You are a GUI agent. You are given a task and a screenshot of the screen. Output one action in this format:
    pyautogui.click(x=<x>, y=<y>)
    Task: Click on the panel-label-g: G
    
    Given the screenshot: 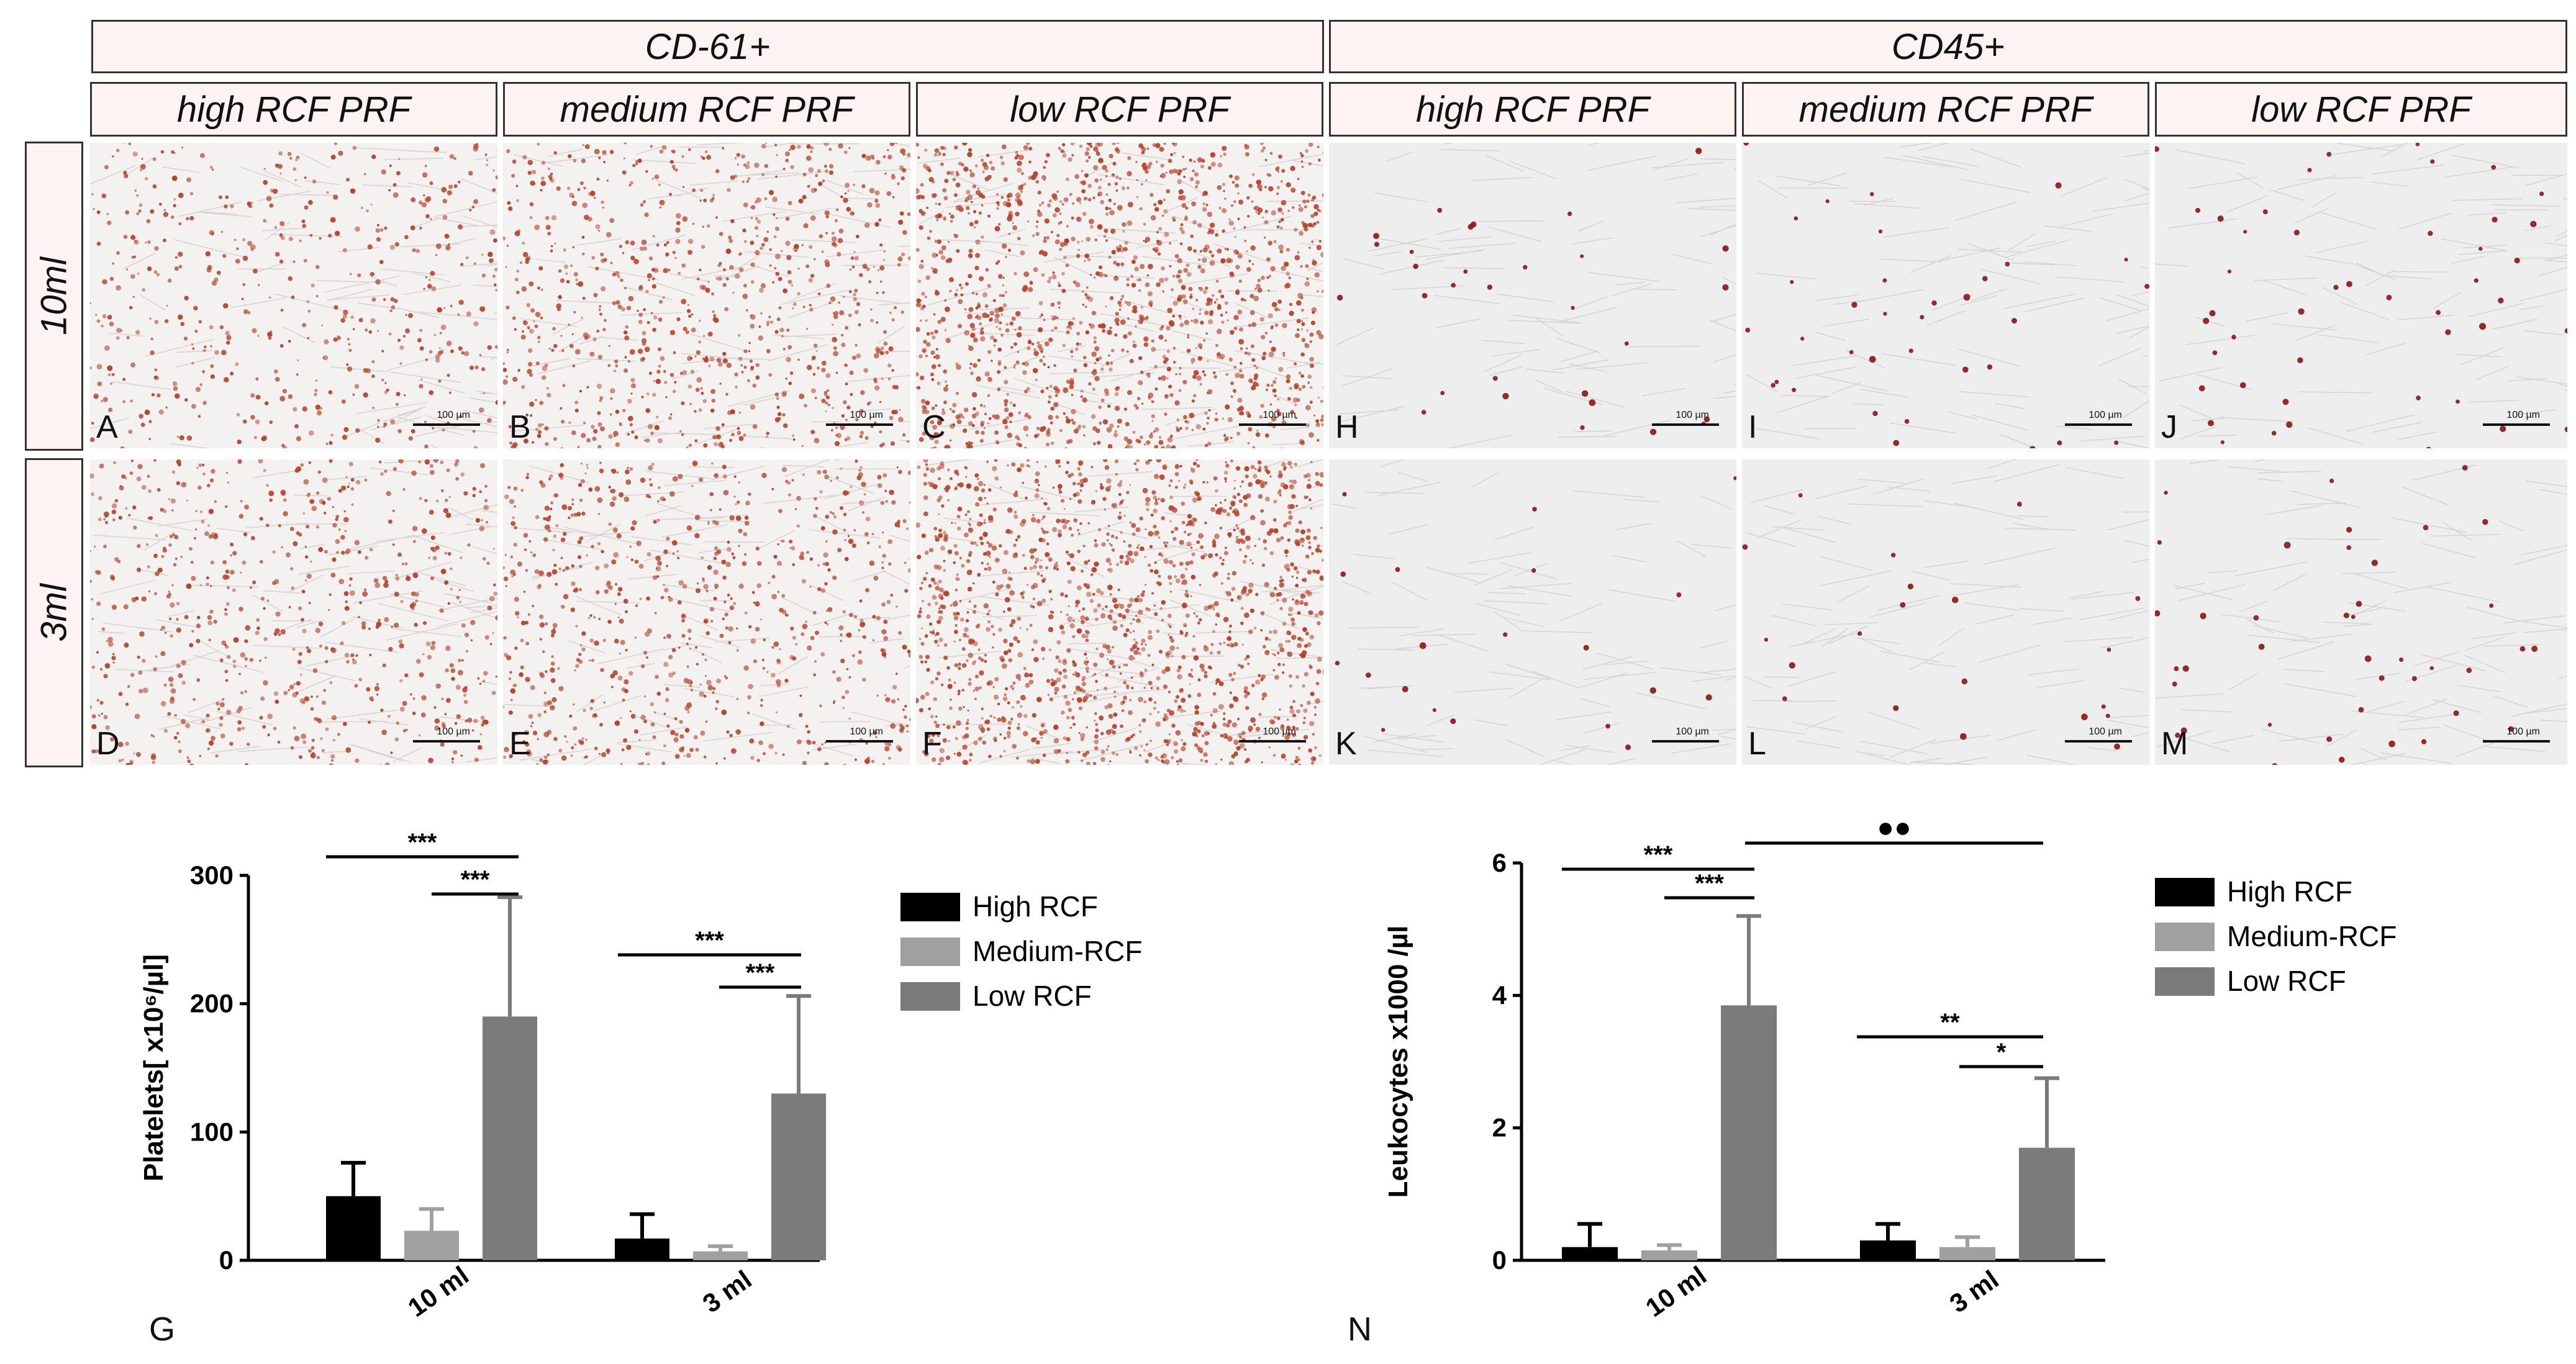 What is the action you would take?
    pyautogui.click(x=162, y=1329)
    